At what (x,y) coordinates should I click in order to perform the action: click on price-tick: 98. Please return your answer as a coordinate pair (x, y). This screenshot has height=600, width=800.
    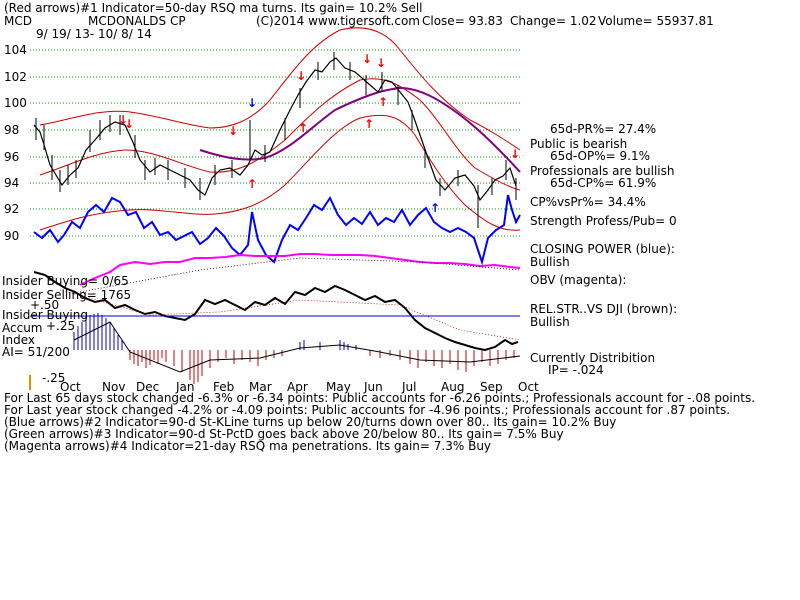
    Looking at the image, I should click on (12, 130).